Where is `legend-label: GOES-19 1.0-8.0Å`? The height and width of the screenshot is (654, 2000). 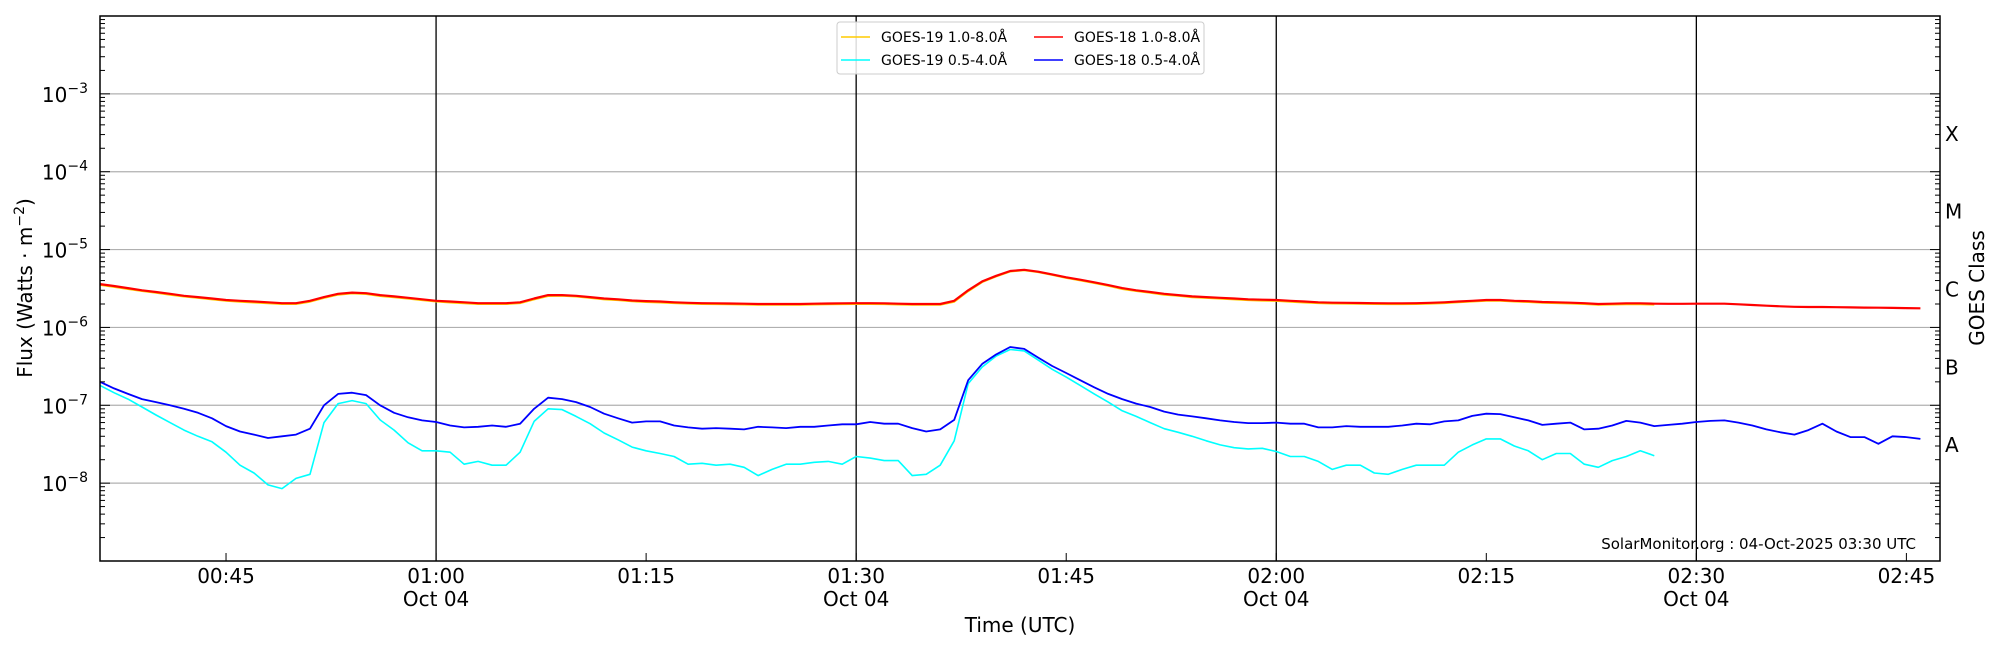
legend-label: GOES-19 1.0-8.0Å is located at coordinates (944, 37).